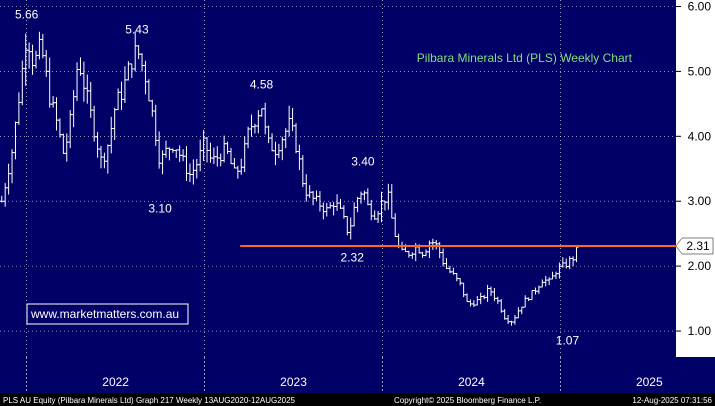 Image resolution: width=715 pixels, height=406 pixels. What do you see at coordinates (115, 382) in the screenshot?
I see `x-tick-label: 2022` at bounding box center [115, 382].